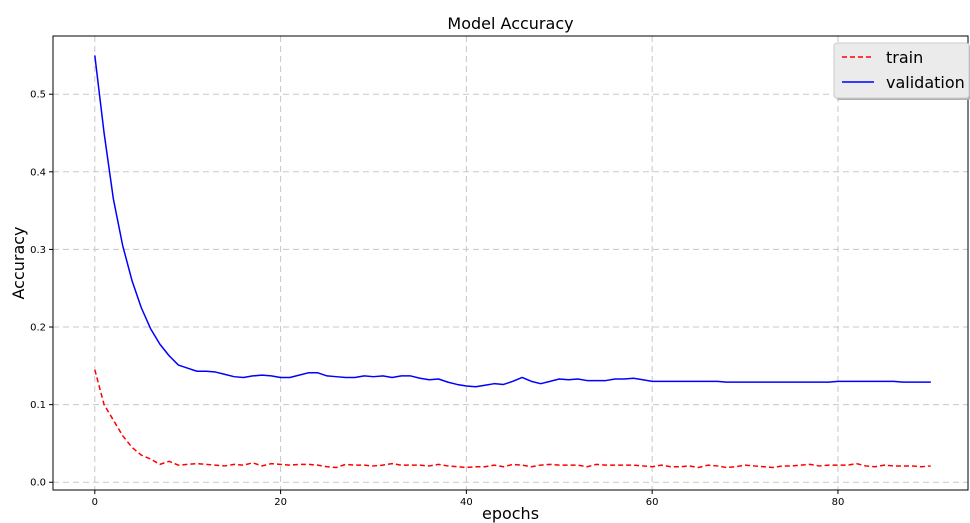 The width and height of the screenshot is (970, 523). I want to click on legend: train validation, so click(901, 71).